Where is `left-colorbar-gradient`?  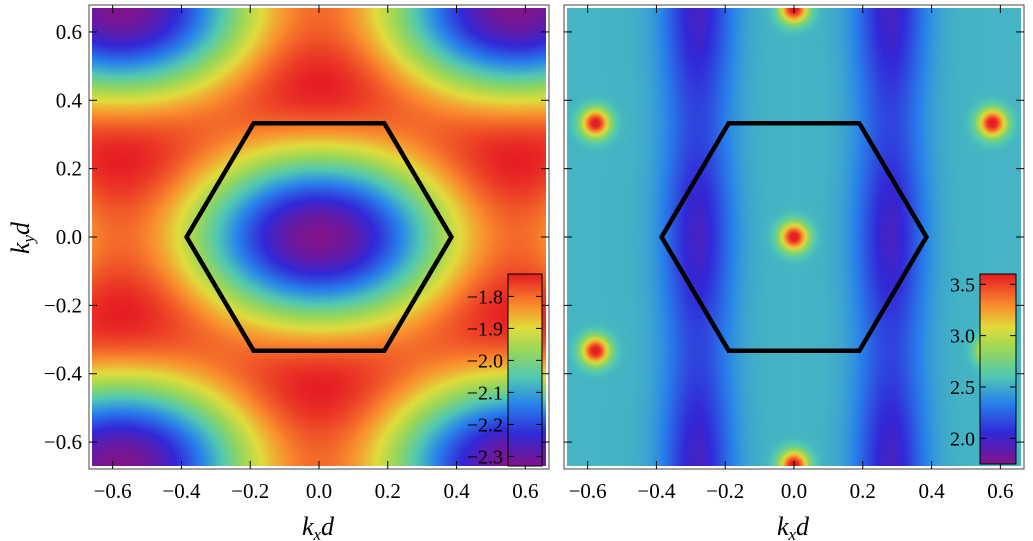 left-colorbar-gradient is located at coordinates (525, 370).